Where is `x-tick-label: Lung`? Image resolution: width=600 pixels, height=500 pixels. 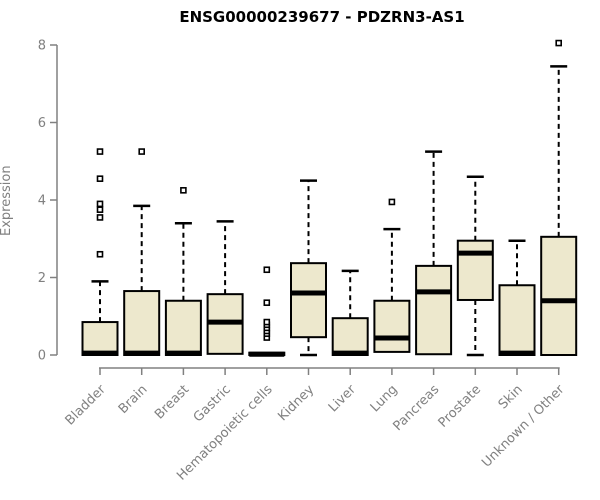
x-tick-label: Lung is located at coordinates (384, 398).